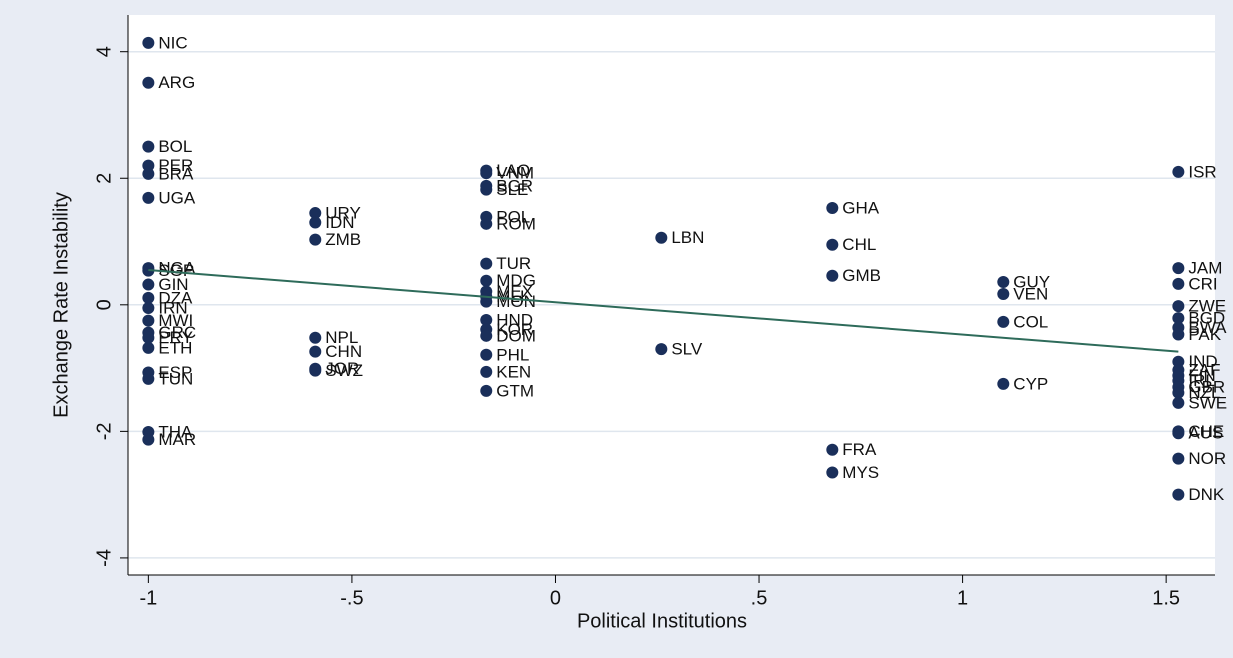  I want to click on point-label: COL, so click(1030, 321).